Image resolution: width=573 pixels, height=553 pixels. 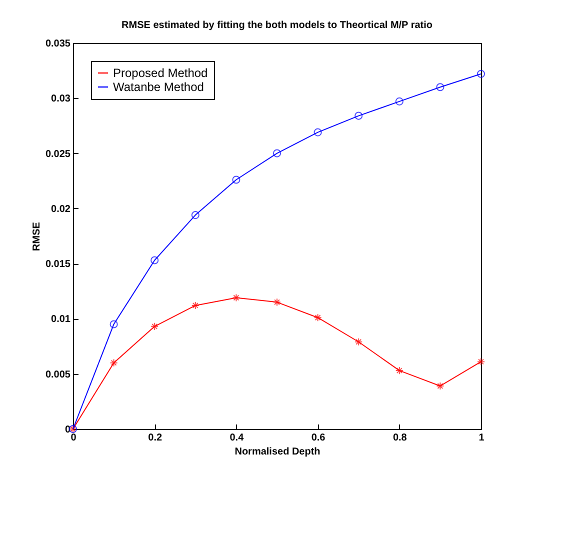 What do you see at coordinates (155, 438) in the screenshot?
I see `x-tick-label: 0.2` at bounding box center [155, 438].